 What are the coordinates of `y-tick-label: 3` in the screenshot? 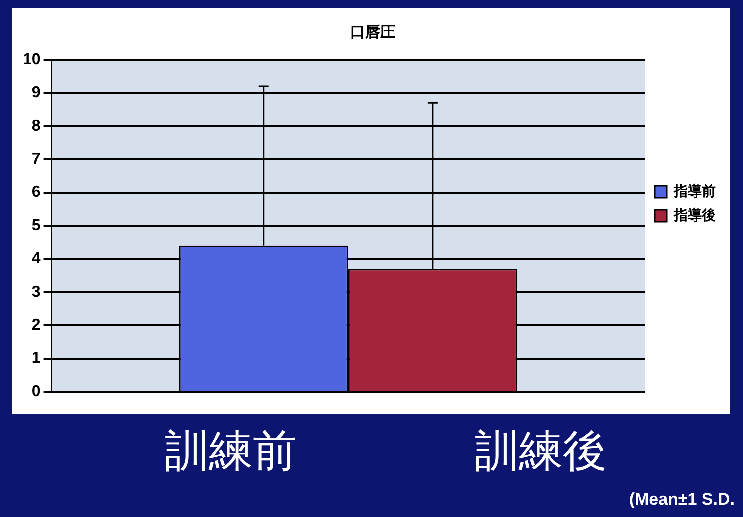 It's located at (36, 292).